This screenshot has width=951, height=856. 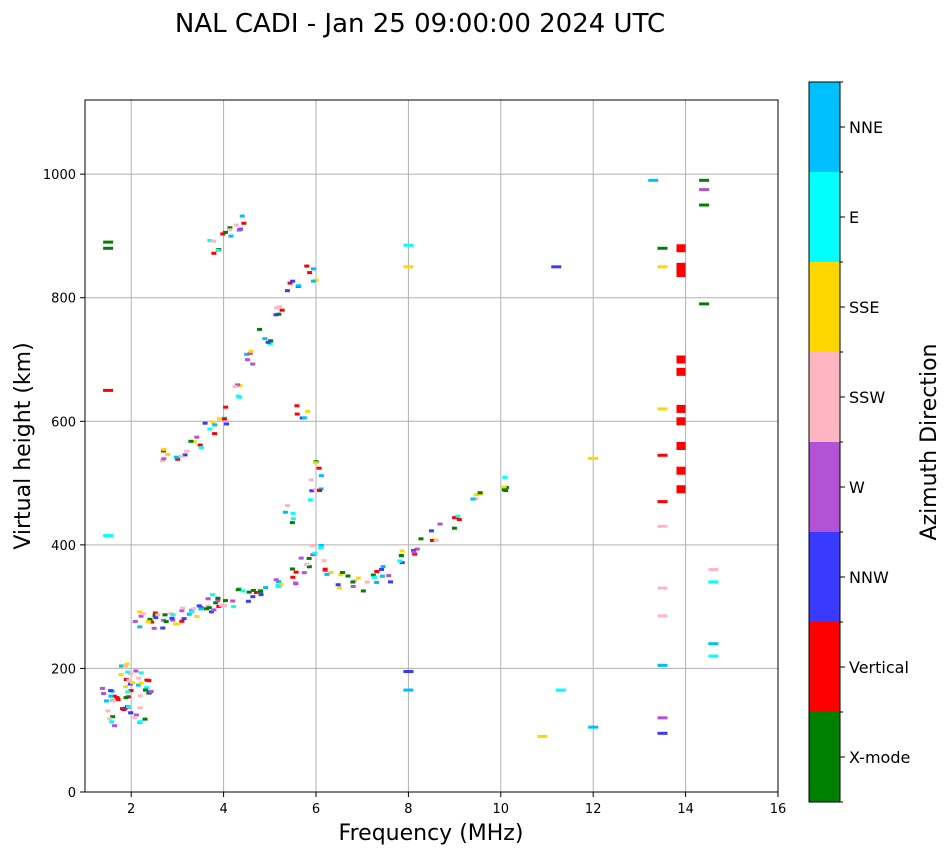 What do you see at coordinates (879, 667) in the screenshot?
I see `colorbar-label-item: Vertical` at bounding box center [879, 667].